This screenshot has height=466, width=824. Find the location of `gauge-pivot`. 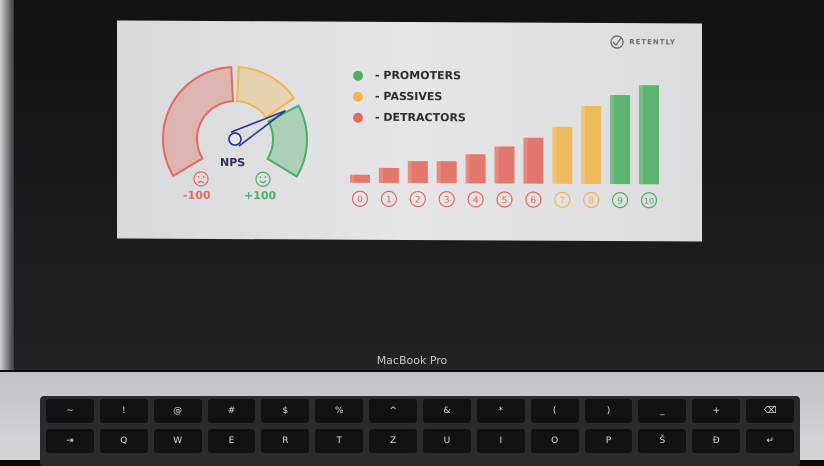

gauge-pivot is located at coordinates (235, 139).